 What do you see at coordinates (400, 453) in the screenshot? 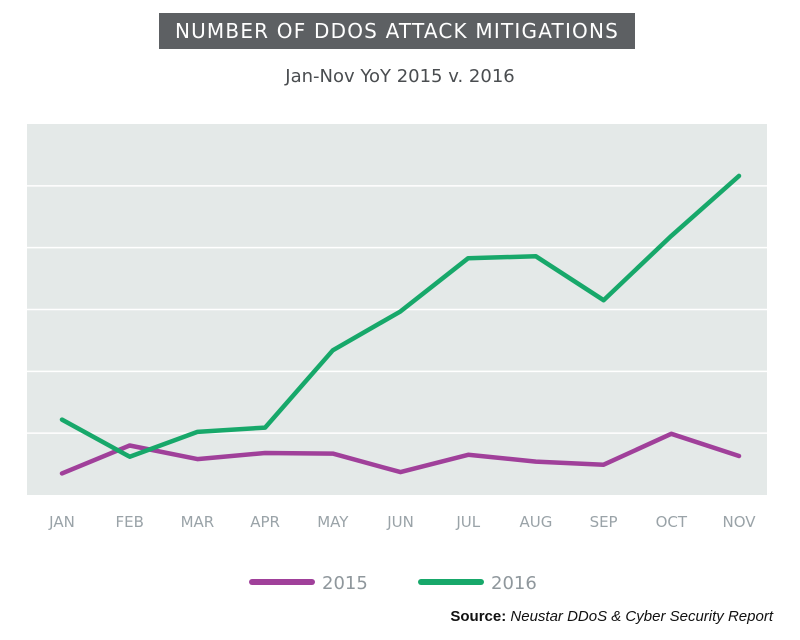
I see `series-line-2015` at bounding box center [400, 453].